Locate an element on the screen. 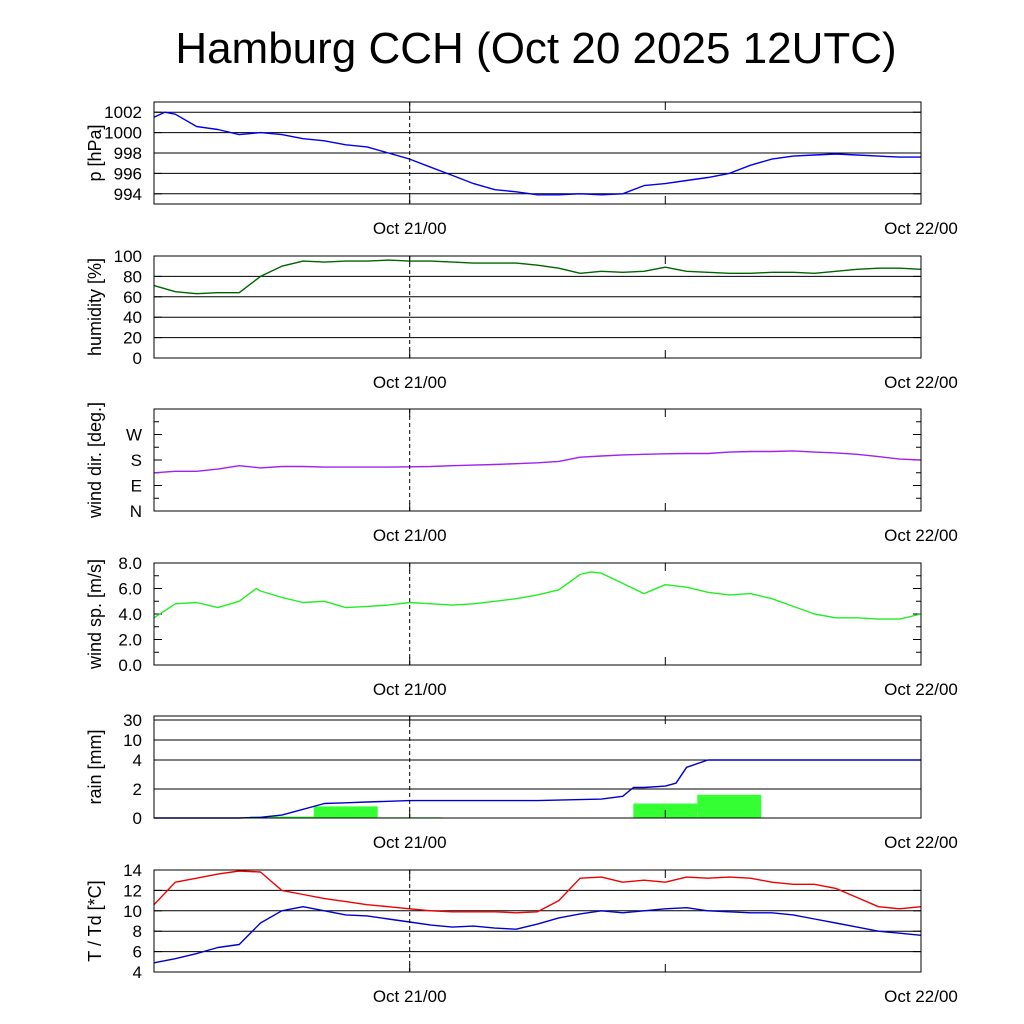 The image size is (1024, 1024). y-tick-label: E is located at coordinates (136, 486).